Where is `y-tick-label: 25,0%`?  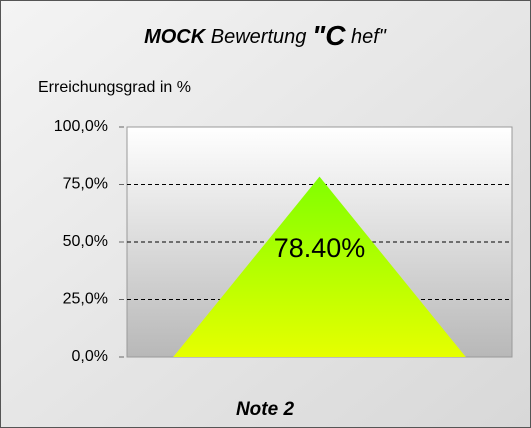
y-tick-label: 25,0% is located at coordinates (85, 299).